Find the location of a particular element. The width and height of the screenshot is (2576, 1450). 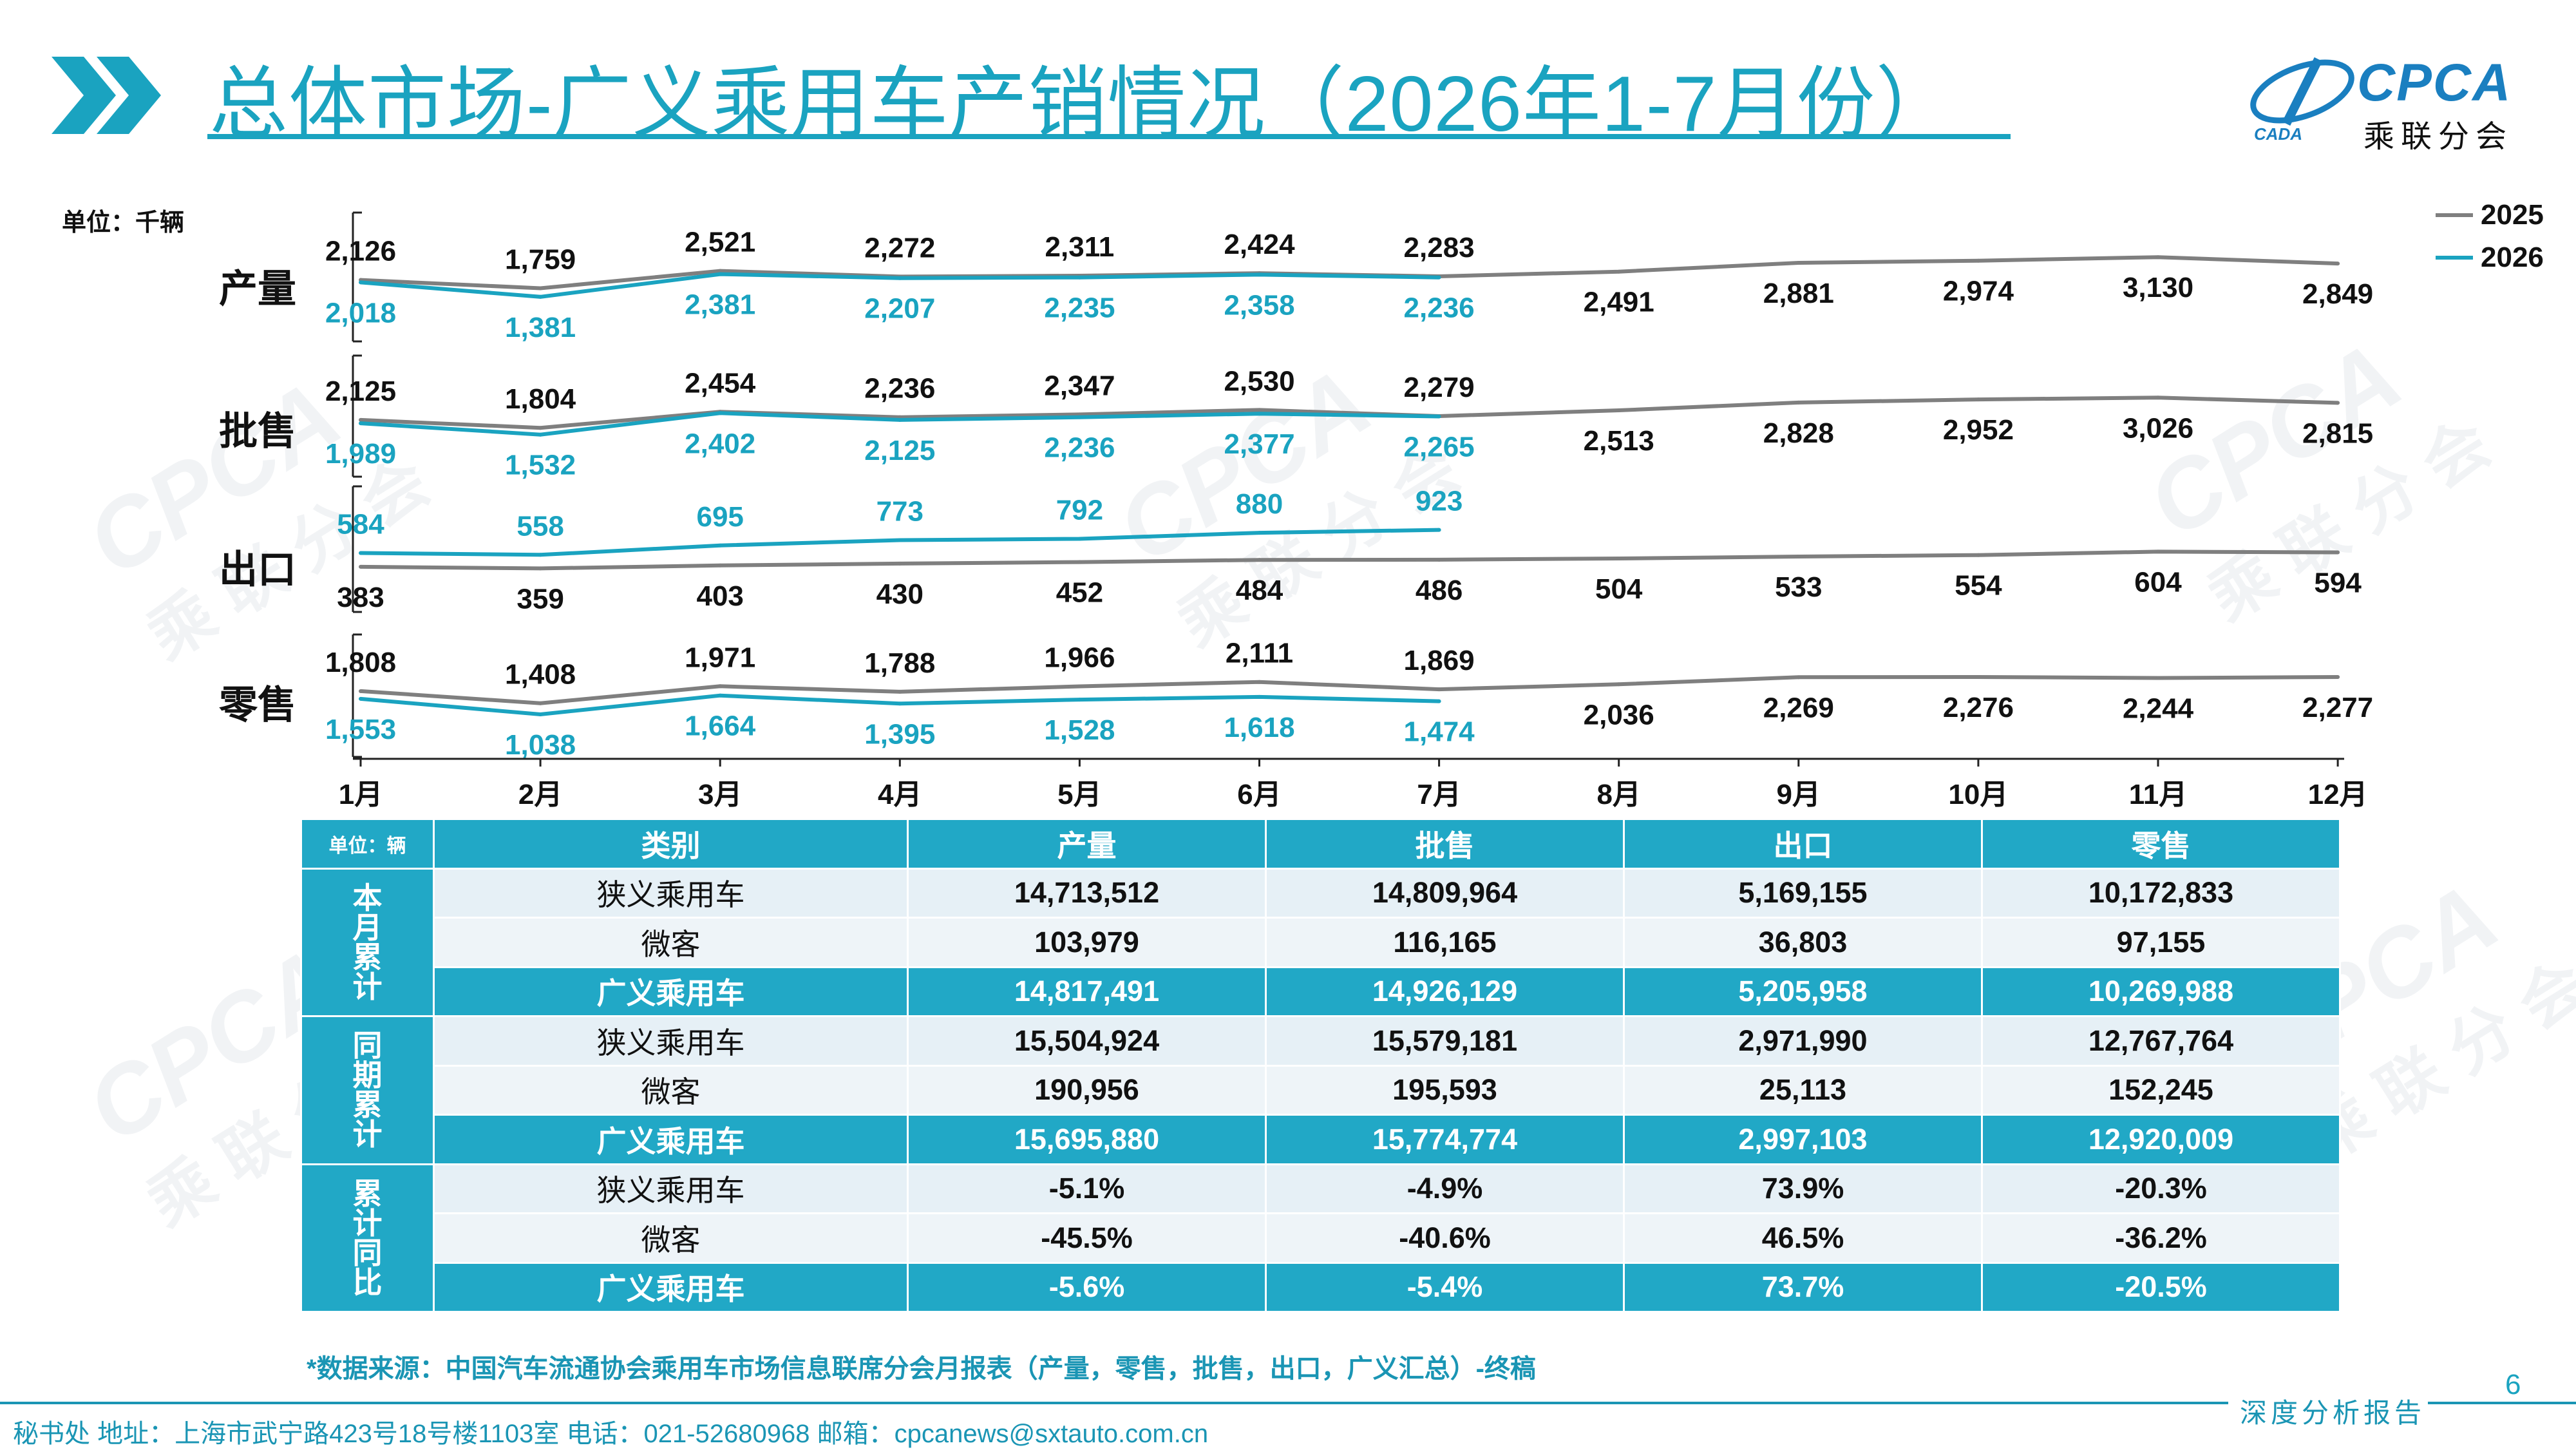

table-cell: 46.5% is located at coordinates (1803, 1238).